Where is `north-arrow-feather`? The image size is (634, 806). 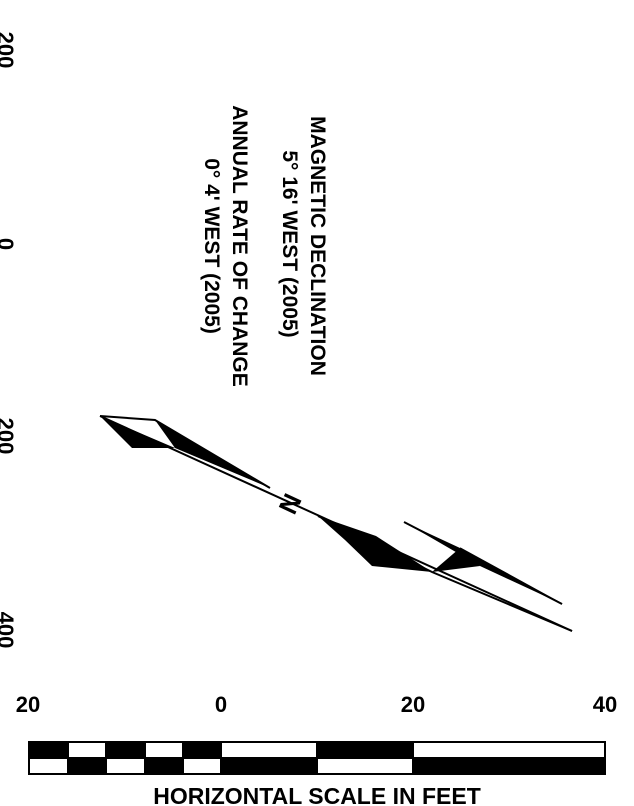
north-arrow-feather is located at coordinates (456, 560).